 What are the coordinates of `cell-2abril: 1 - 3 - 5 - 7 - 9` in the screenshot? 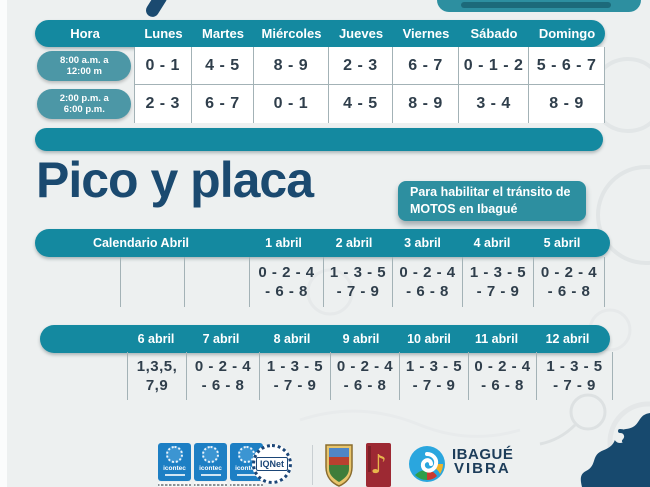 It's located at (358, 282).